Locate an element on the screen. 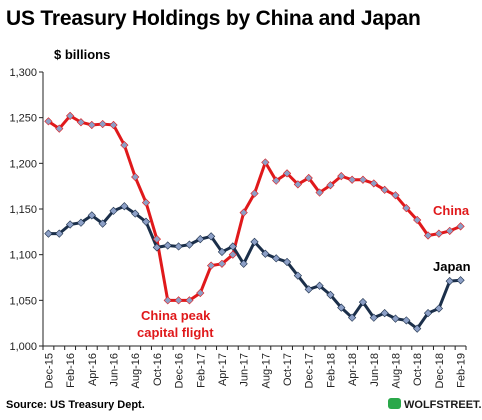  x-tick-label: Aug-18 is located at coordinates (397, 370).